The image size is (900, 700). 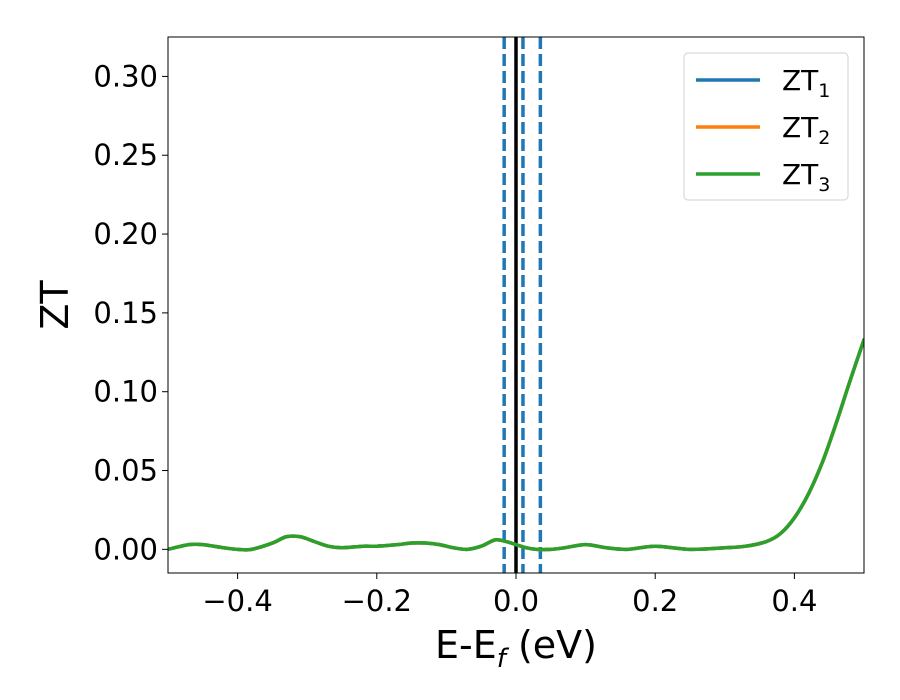 What do you see at coordinates (806, 177) in the screenshot?
I see `legend-label-zt3: ZT3` at bounding box center [806, 177].